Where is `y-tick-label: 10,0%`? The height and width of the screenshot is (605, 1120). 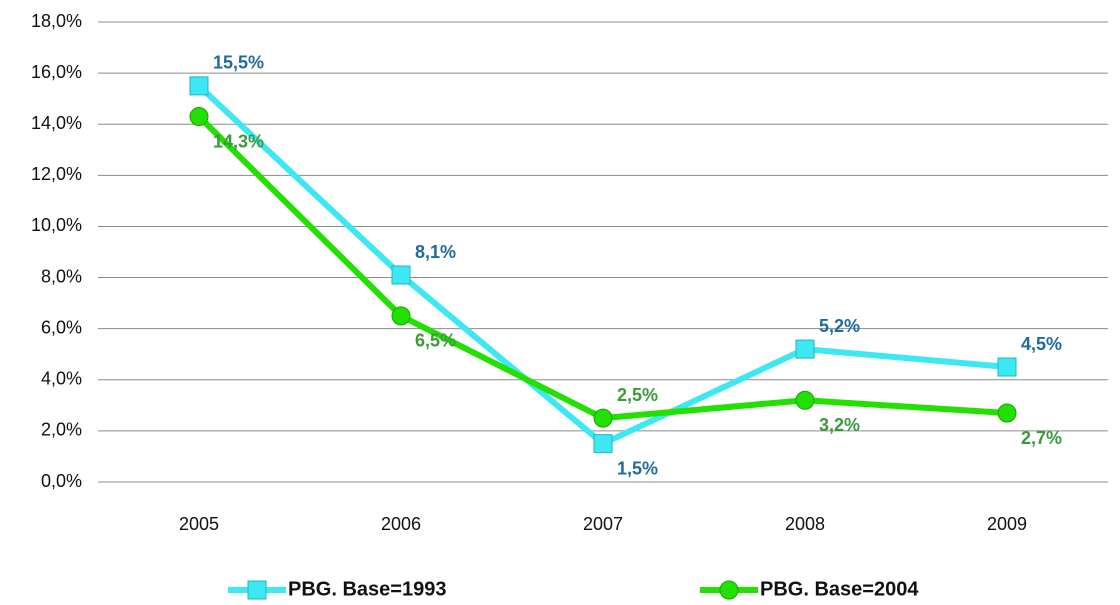
y-tick-label: 10,0% is located at coordinates (56, 225).